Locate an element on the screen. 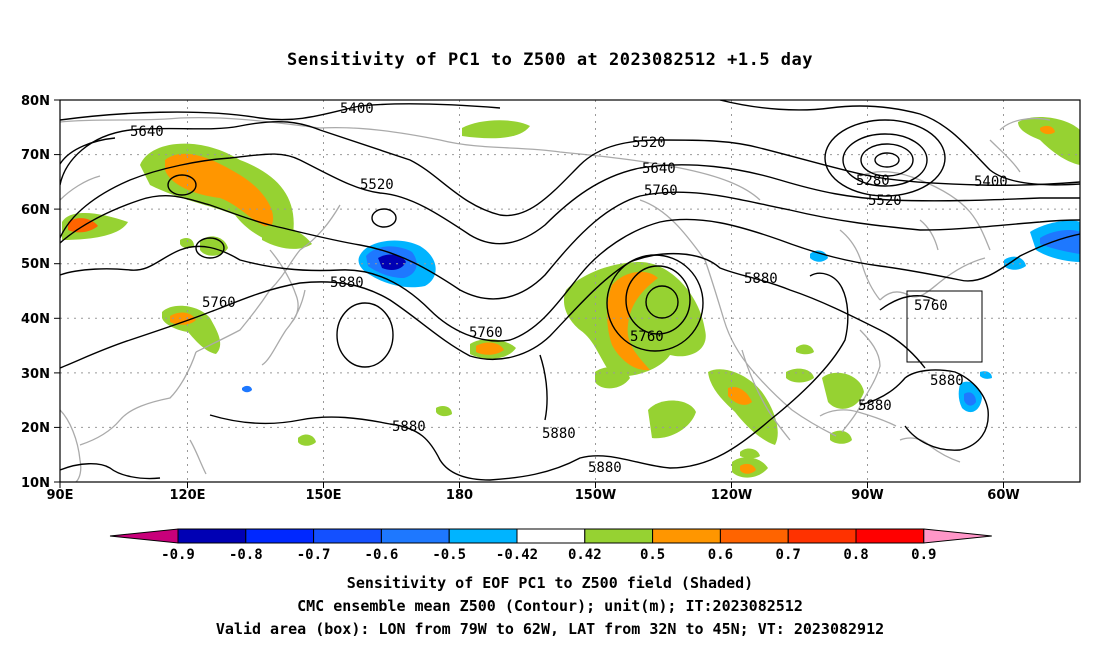 The width and height of the screenshot is (1100, 650). lat-label: 30N is located at coordinates (35, 374).